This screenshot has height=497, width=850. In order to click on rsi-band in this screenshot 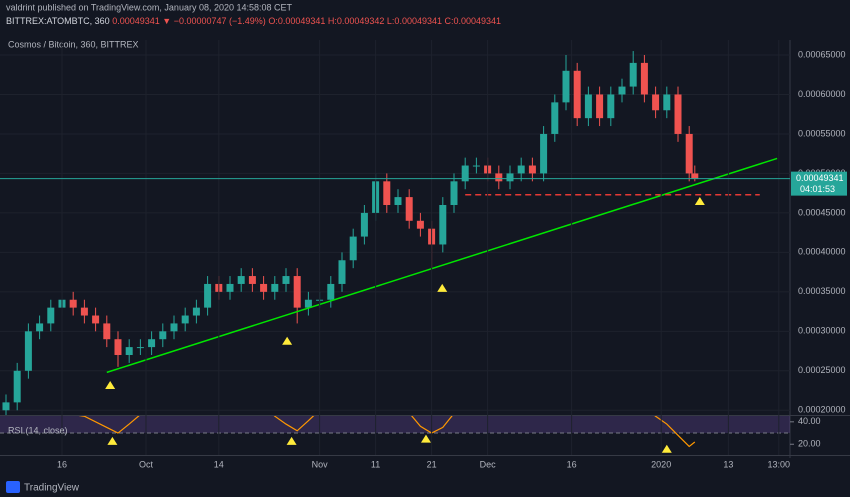, I will do `click(395, 425)`.